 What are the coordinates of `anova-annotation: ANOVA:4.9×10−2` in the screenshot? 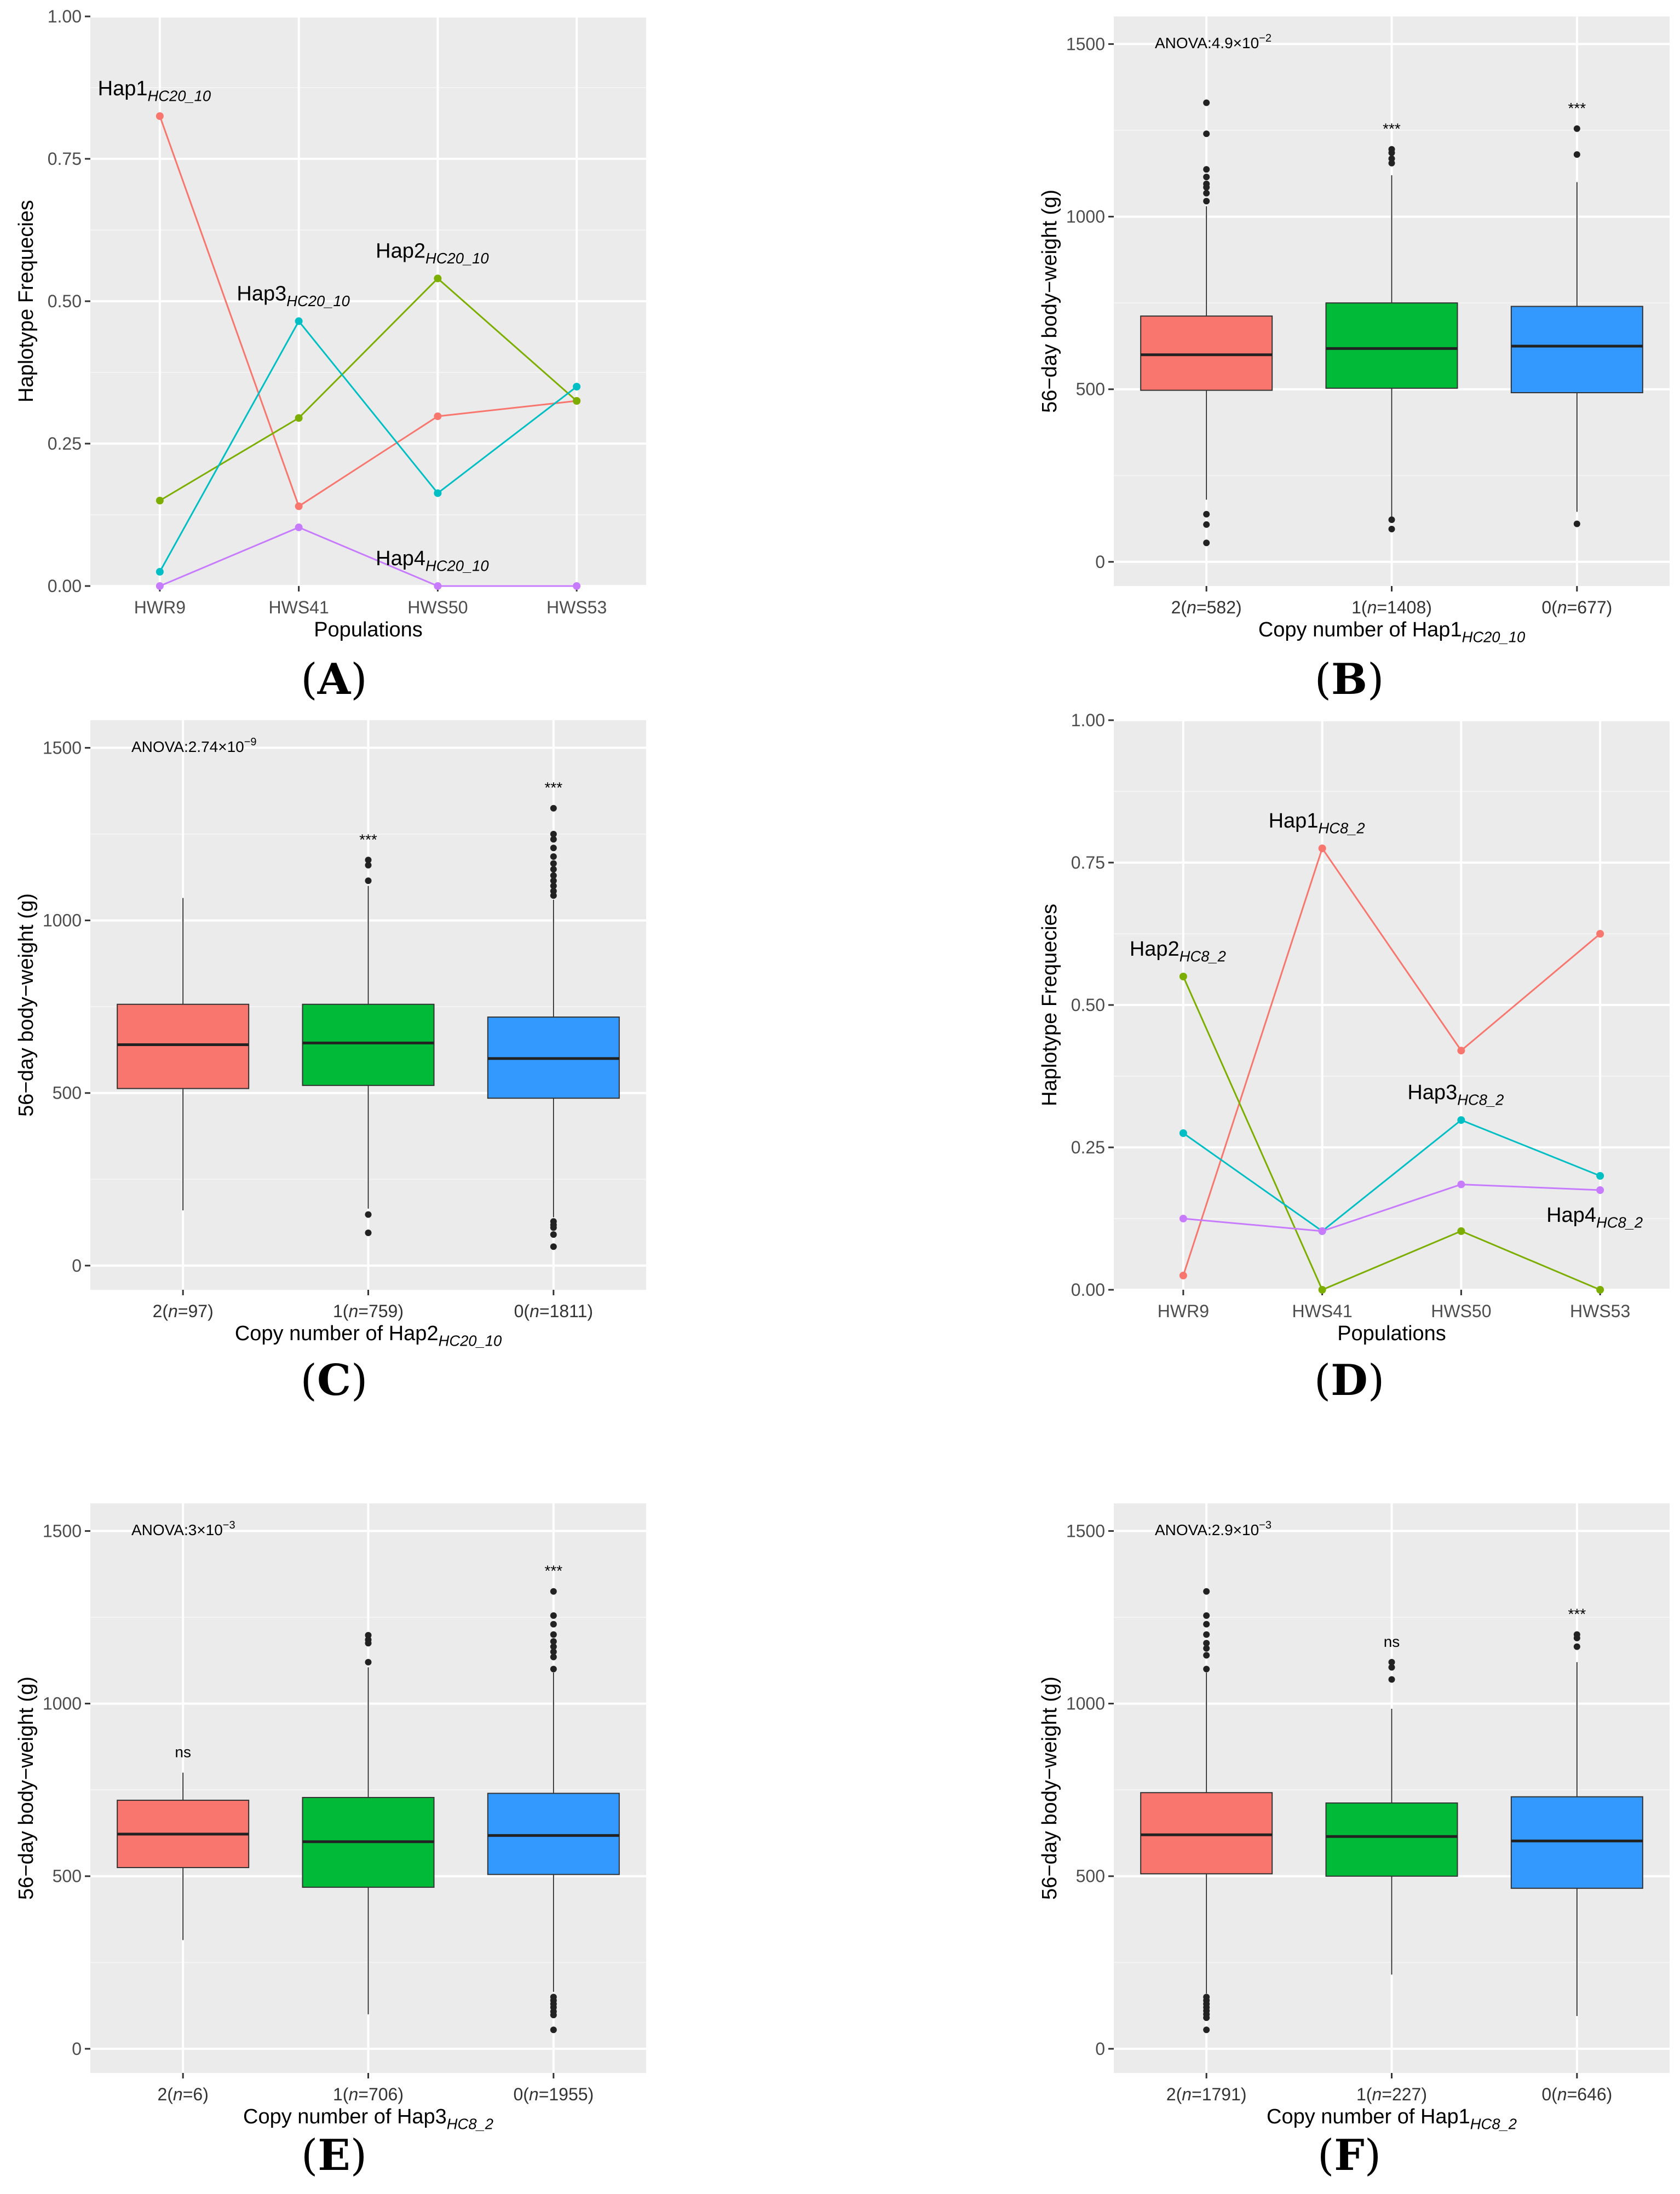 It's located at (1213, 41).